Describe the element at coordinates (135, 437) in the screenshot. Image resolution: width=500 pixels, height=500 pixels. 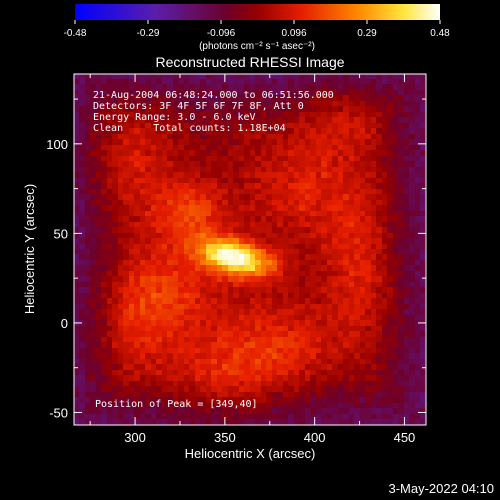
I see `x-tick-label: 300` at that location.